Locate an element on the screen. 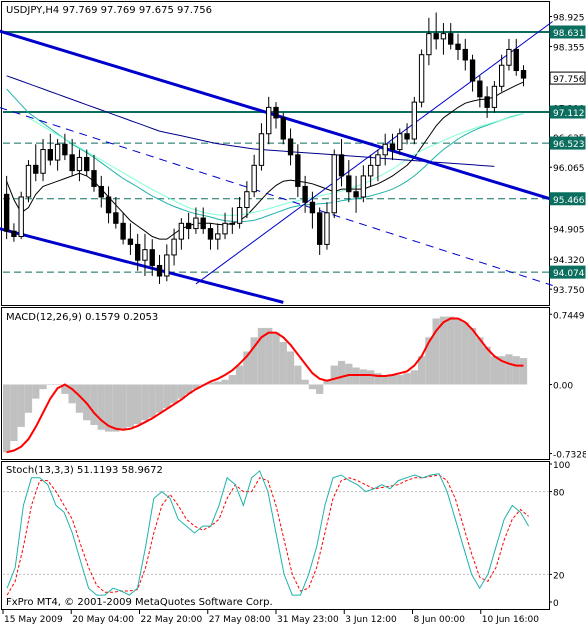  stoch-tick-label: 100 is located at coordinates (561, 466).